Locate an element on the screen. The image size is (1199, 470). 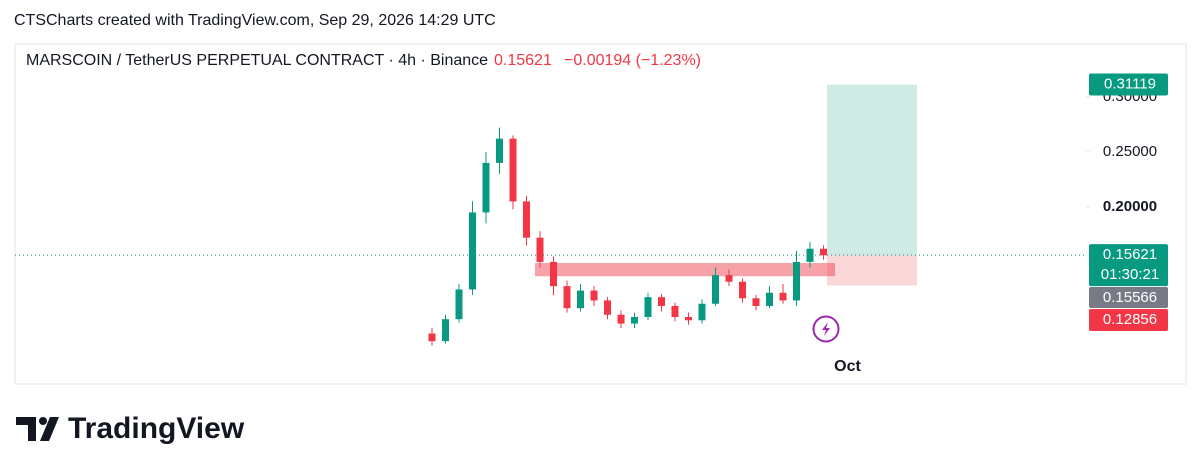
last-price-marker-countdown: 01:30:21 is located at coordinates (1130, 274).